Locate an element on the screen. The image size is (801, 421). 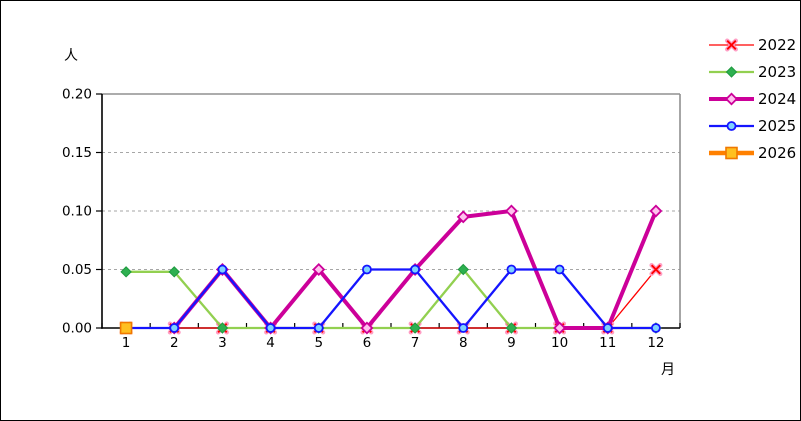
x-tick-label: 8 is located at coordinates (463, 343).